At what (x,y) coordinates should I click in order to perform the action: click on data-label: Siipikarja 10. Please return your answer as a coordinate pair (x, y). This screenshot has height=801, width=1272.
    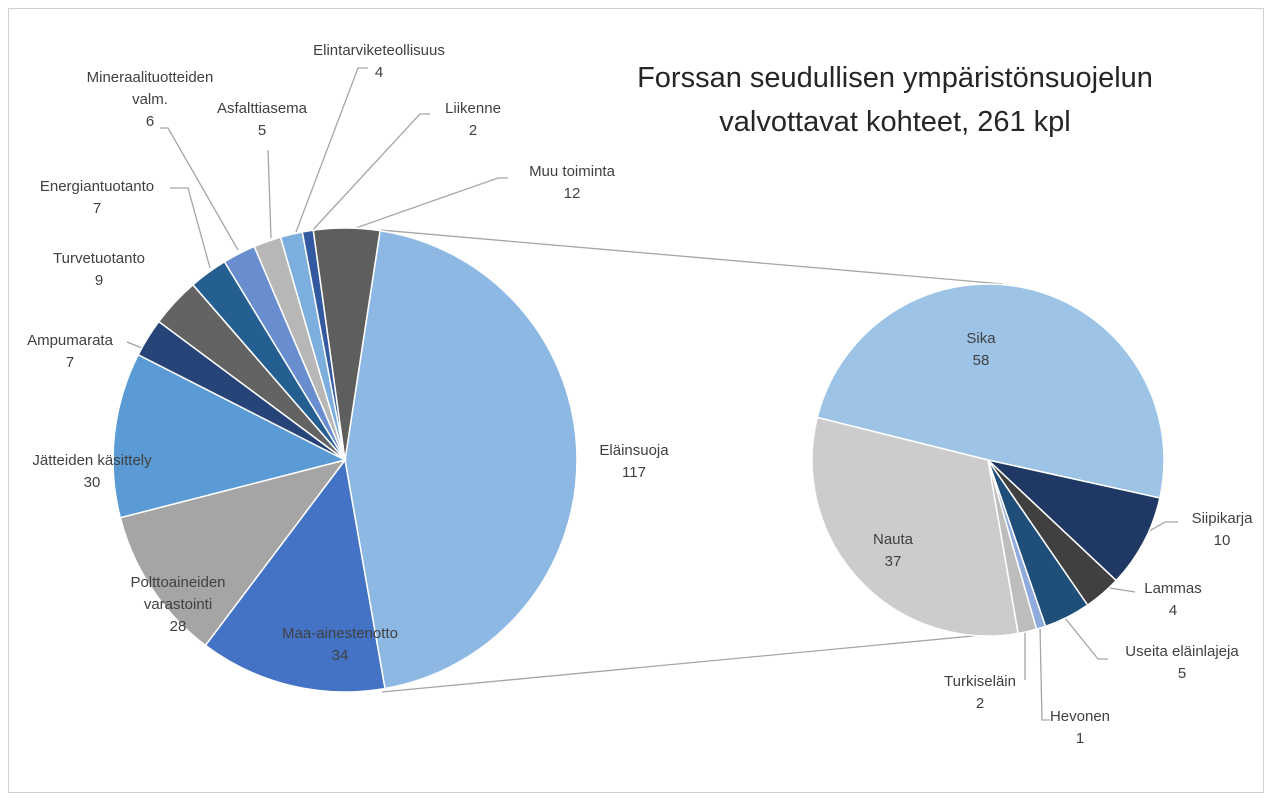
    Looking at the image, I should click on (1222, 530).